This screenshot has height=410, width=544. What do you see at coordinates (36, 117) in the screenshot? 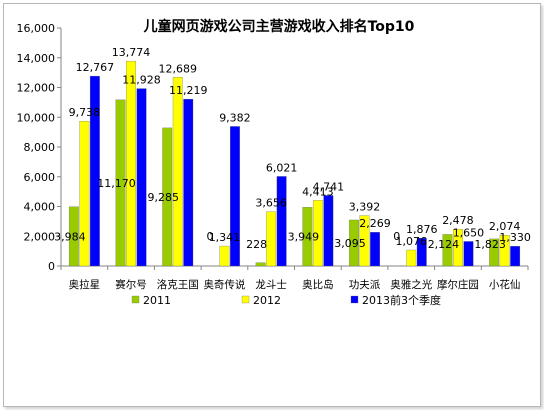
I see `y-tick-label: 10,000` at bounding box center [36, 117].